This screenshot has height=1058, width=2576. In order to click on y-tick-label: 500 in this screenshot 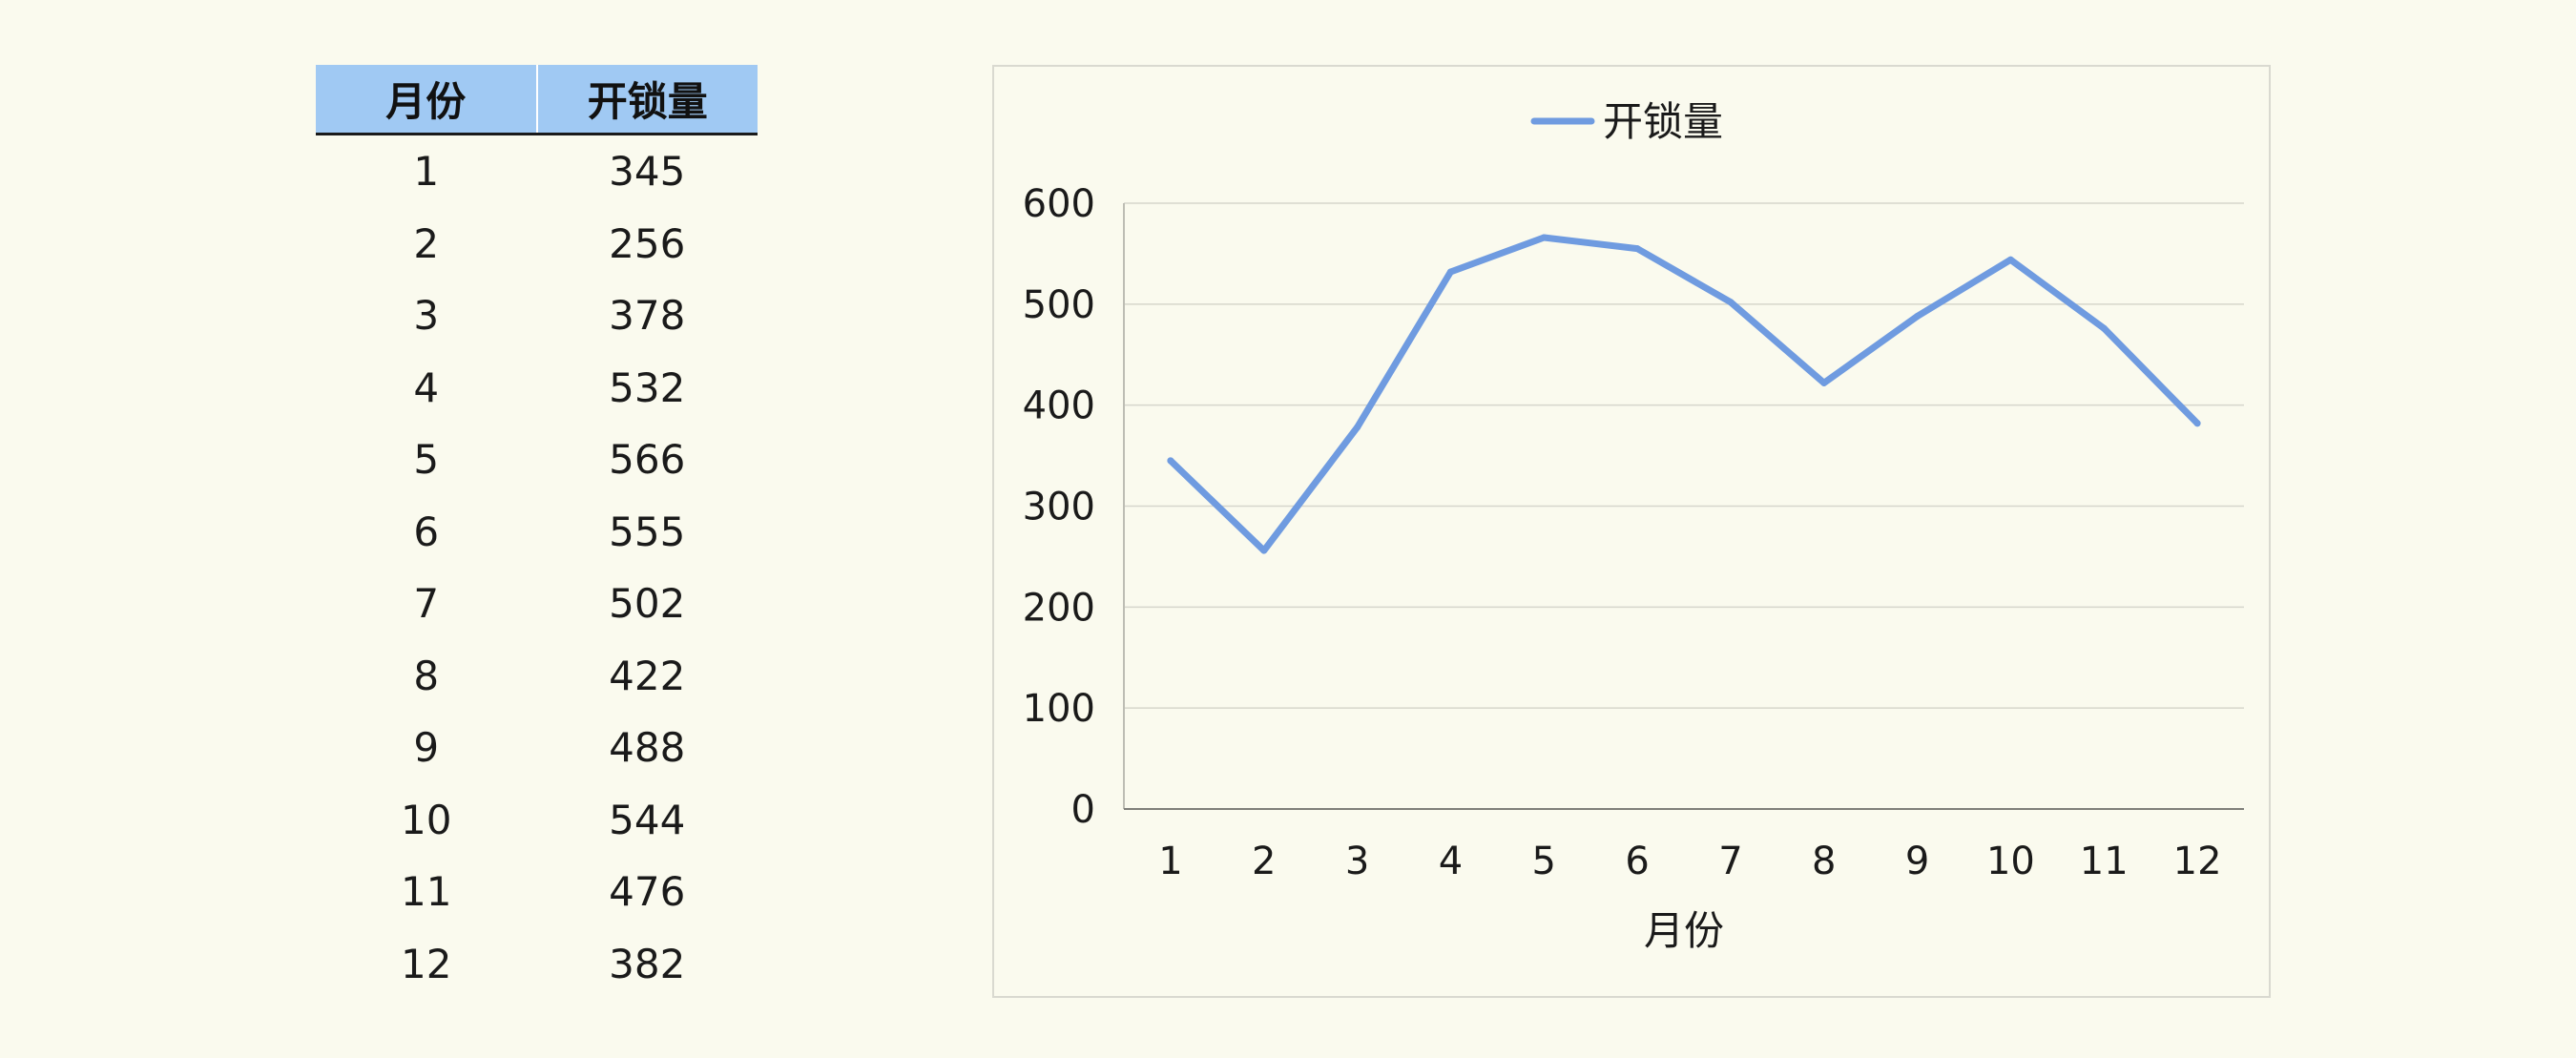, I will do `click(1059, 305)`.